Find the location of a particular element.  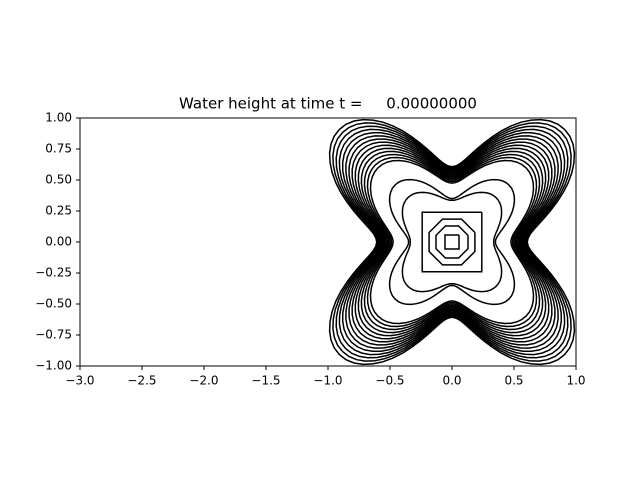

x-tick-label: 0.0 is located at coordinates (451, 381).